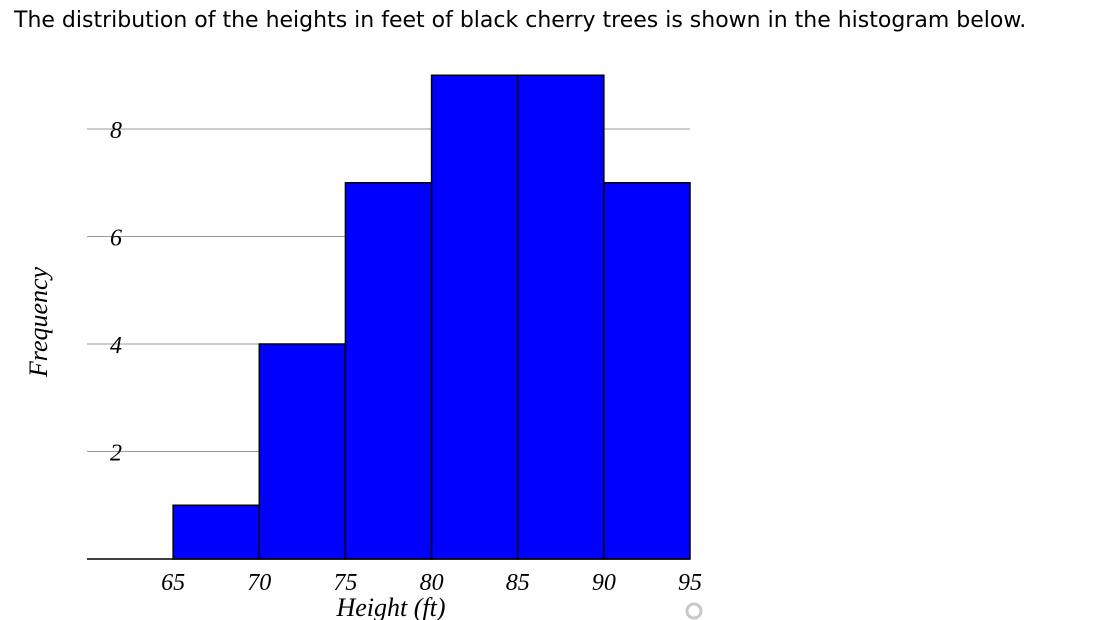 The width and height of the screenshot is (1104, 620). What do you see at coordinates (173, 583) in the screenshot?
I see `x-tick-label-65: 65` at bounding box center [173, 583].